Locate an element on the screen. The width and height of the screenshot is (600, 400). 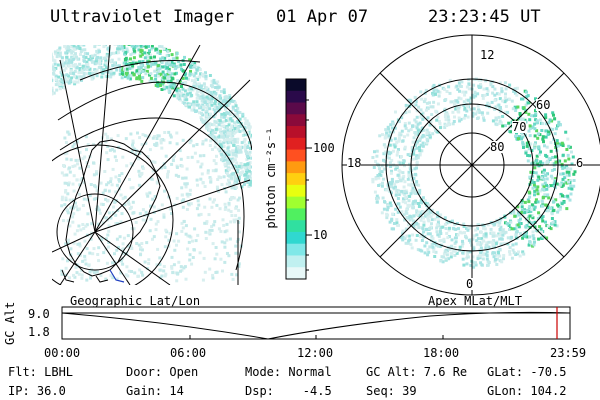
gc-alt-info: GC Alt: 7.6 Re is located at coordinates (417, 372).